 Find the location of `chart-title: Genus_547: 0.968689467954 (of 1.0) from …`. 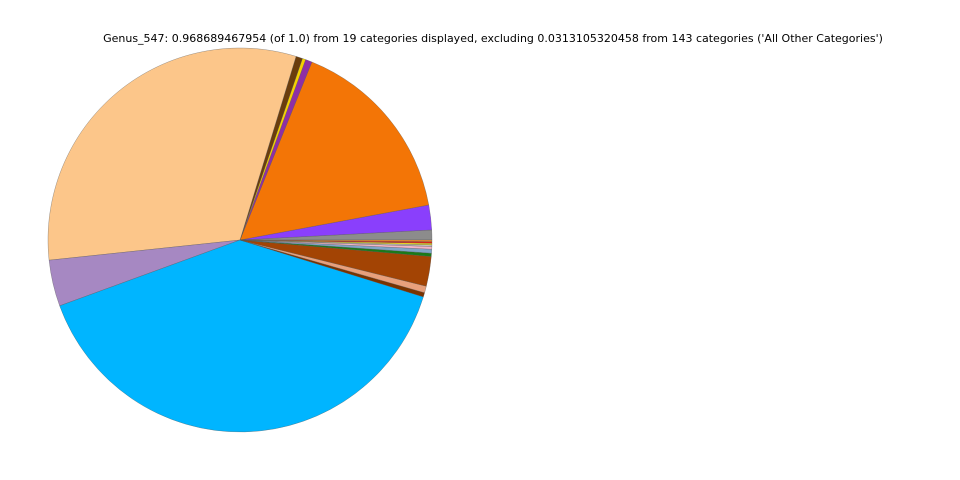

chart-title: Genus_547: 0.968689467954 (of 1.0) from … is located at coordinates (493, 38).